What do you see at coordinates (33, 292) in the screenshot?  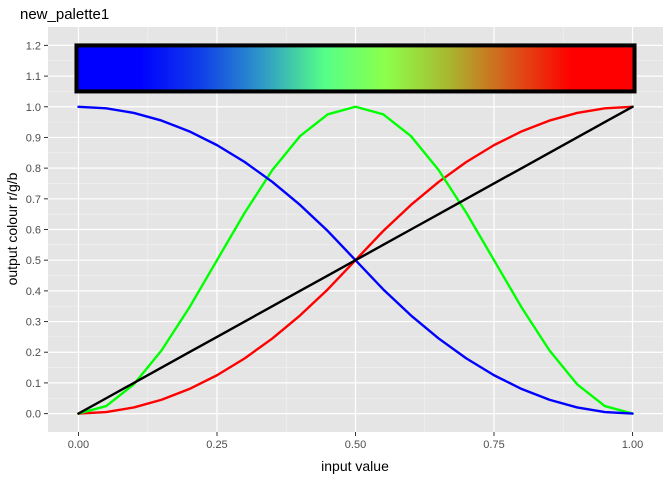 I see `y-tick-label: 0.4` at bounding box center [33, 292].